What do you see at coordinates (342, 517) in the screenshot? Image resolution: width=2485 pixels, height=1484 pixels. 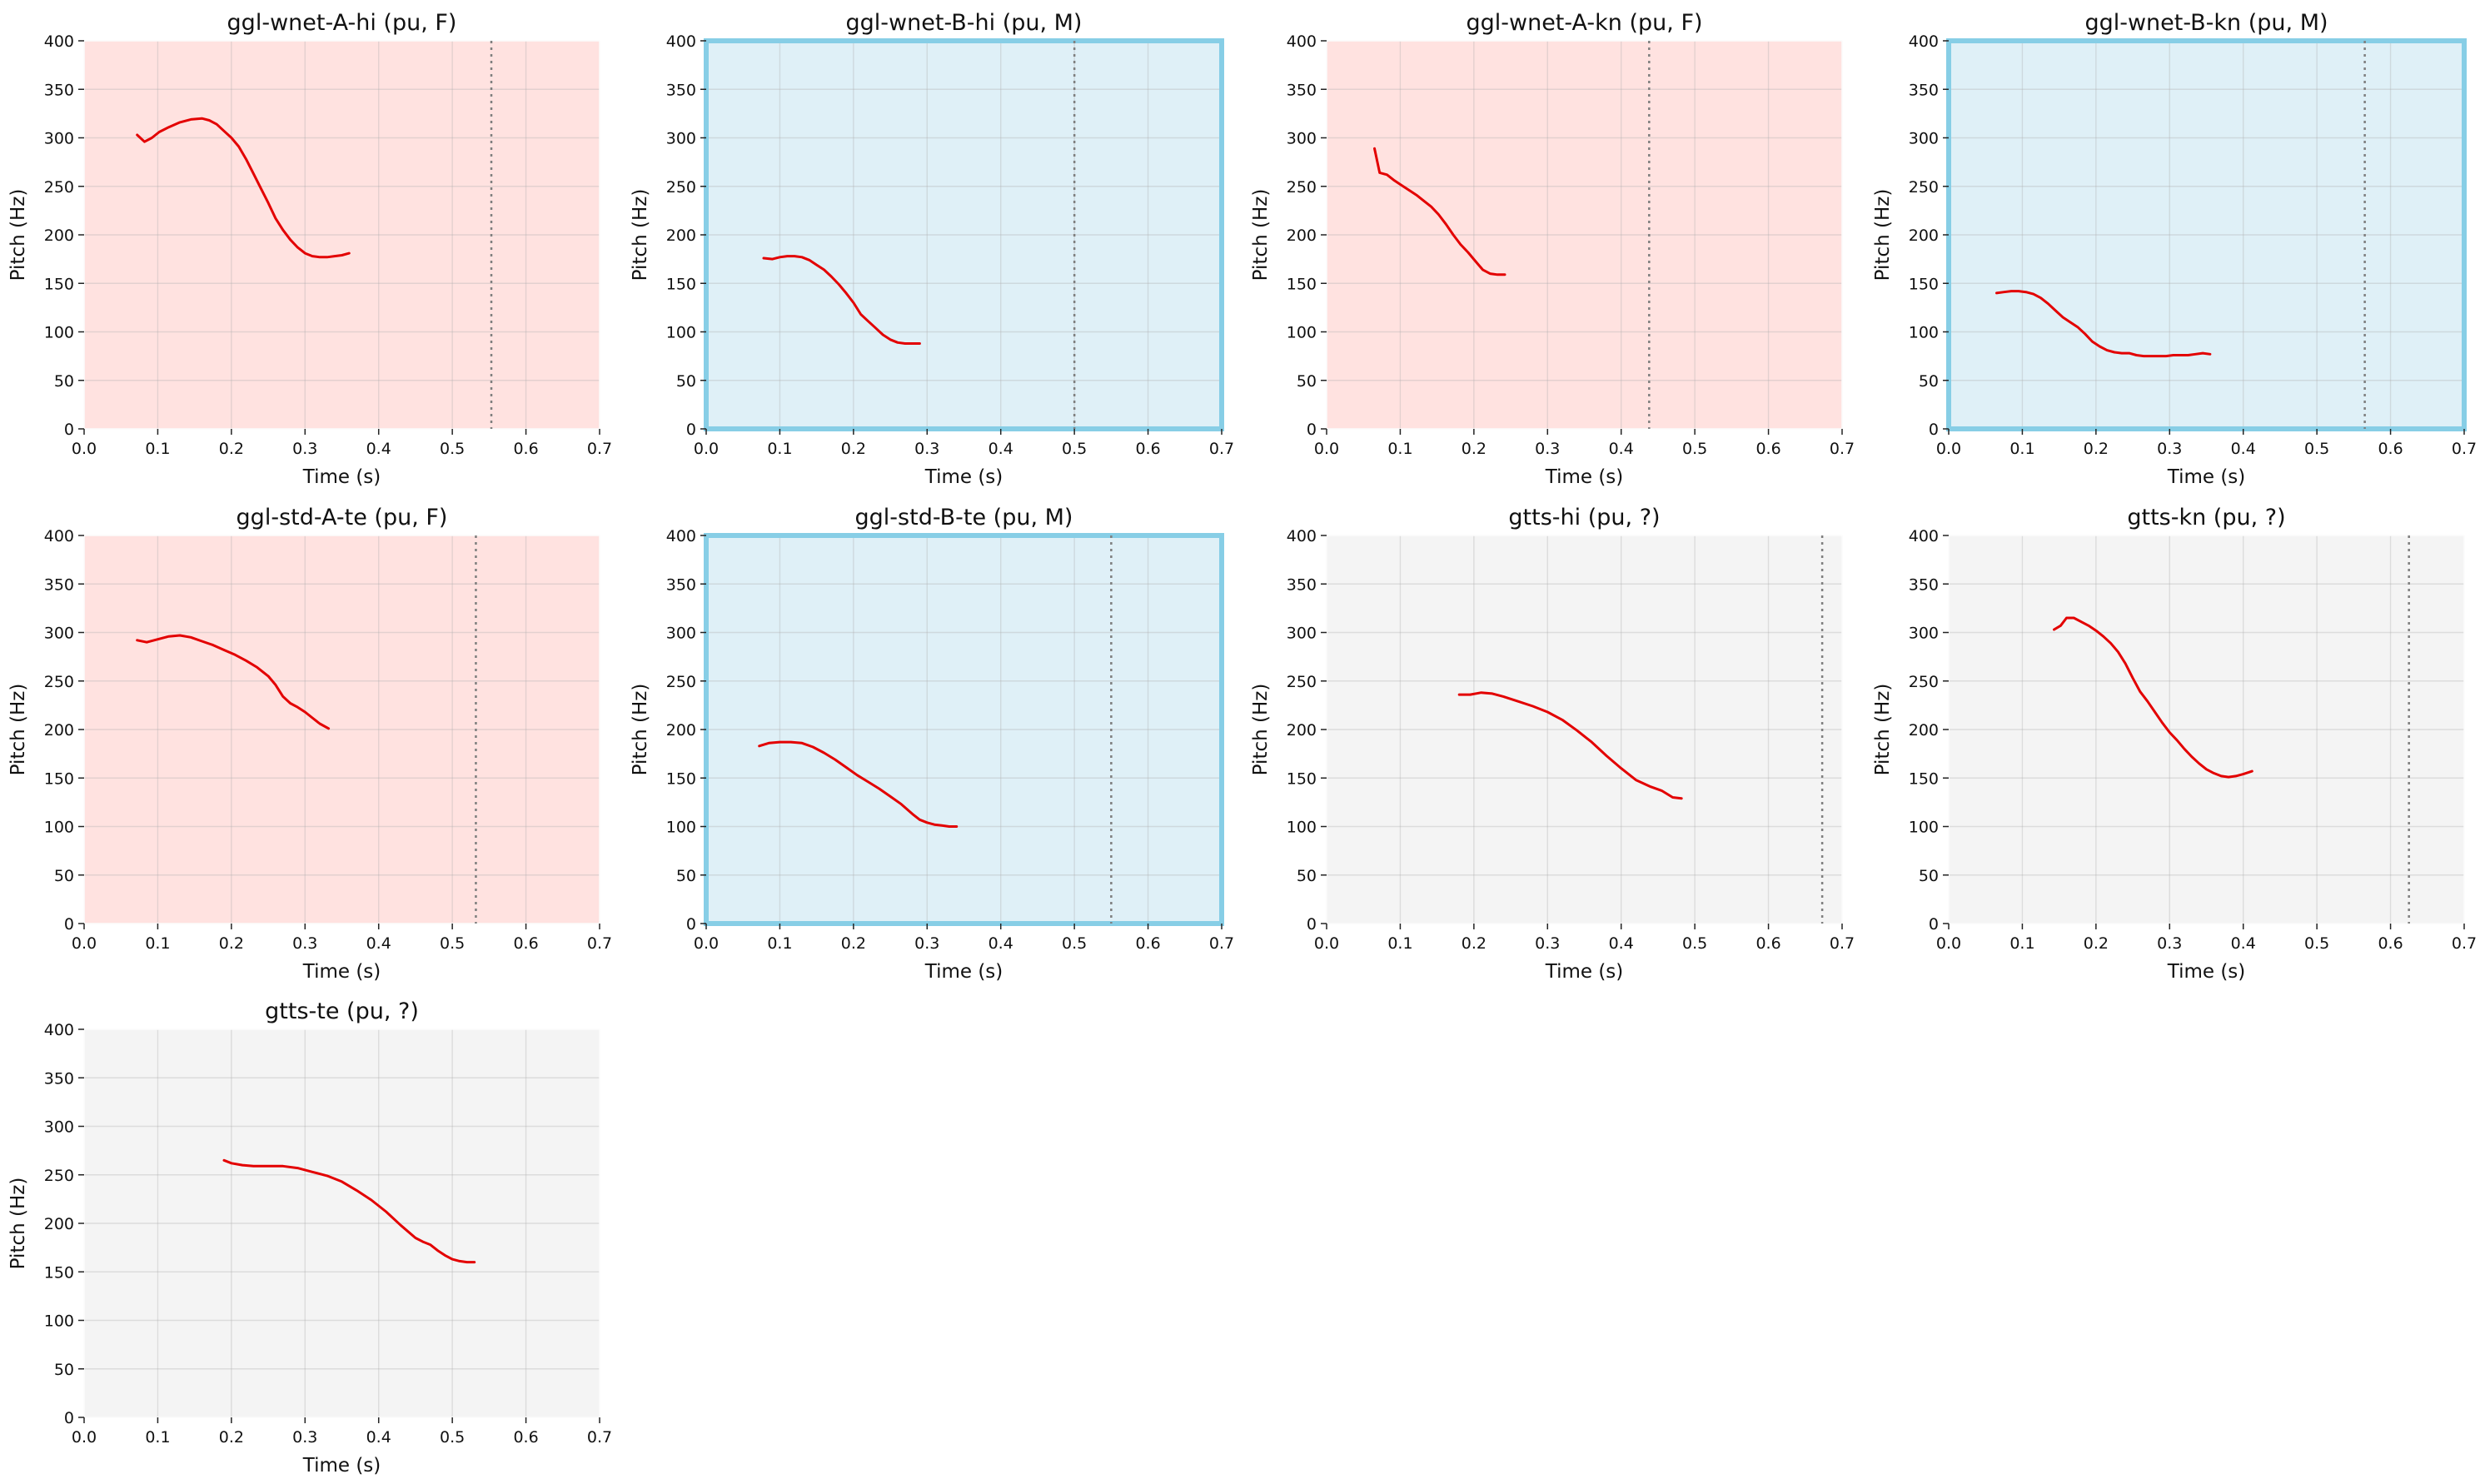 I see `subplot-title: ggl-std-A-te (pu, F)` at bounding box center [342, 517].